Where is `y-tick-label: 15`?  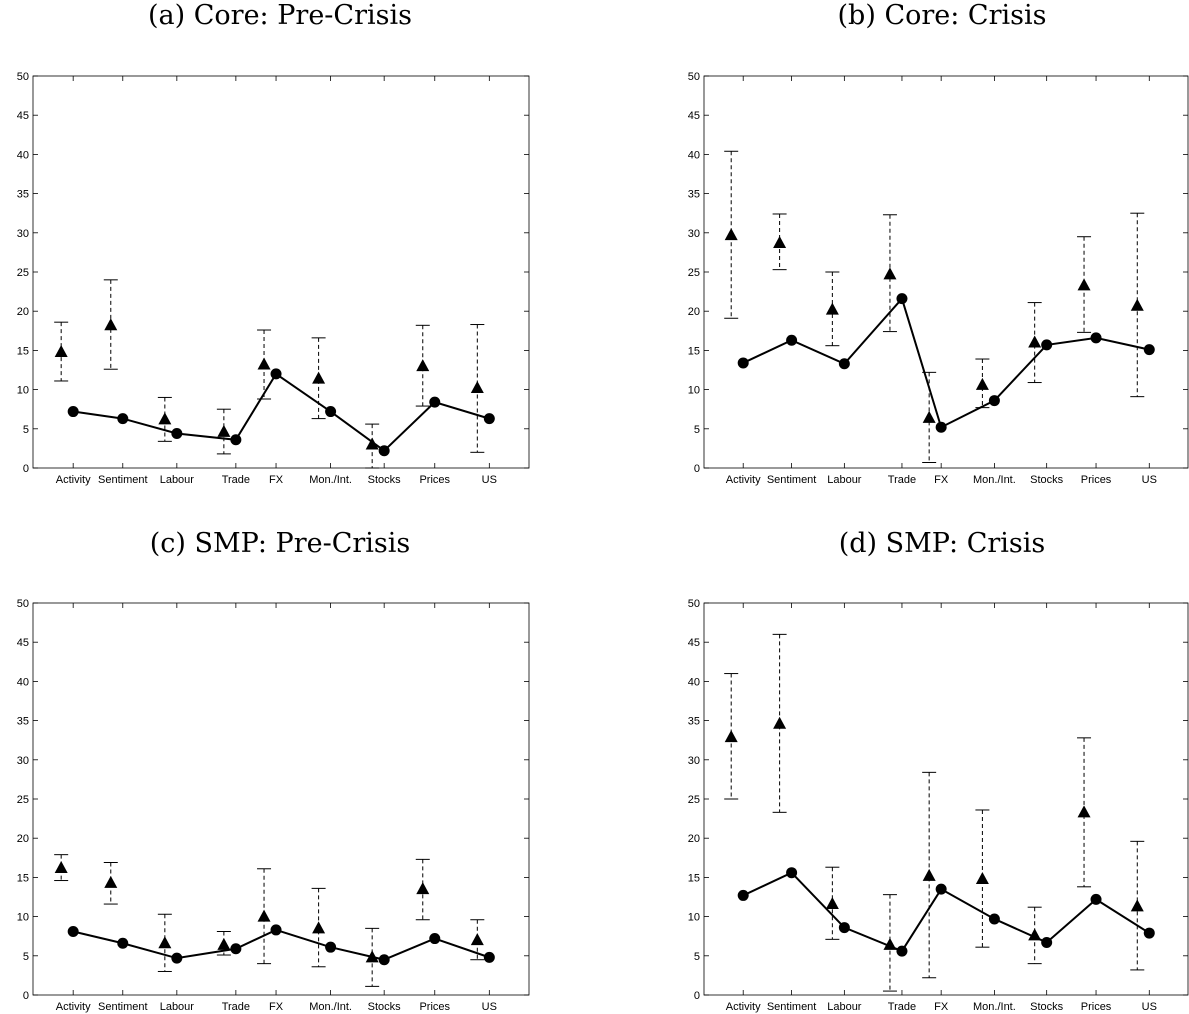
y-tick-label: 15 is located at coordinates (694, 351).